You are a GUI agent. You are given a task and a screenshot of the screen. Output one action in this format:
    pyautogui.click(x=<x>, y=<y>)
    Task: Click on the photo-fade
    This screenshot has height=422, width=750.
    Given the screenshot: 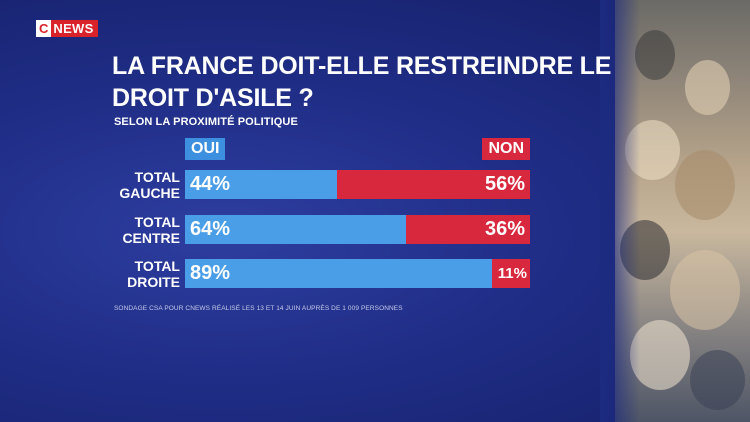 What is the action you would take?
    pyautogui.click(x=620, y=211)
    